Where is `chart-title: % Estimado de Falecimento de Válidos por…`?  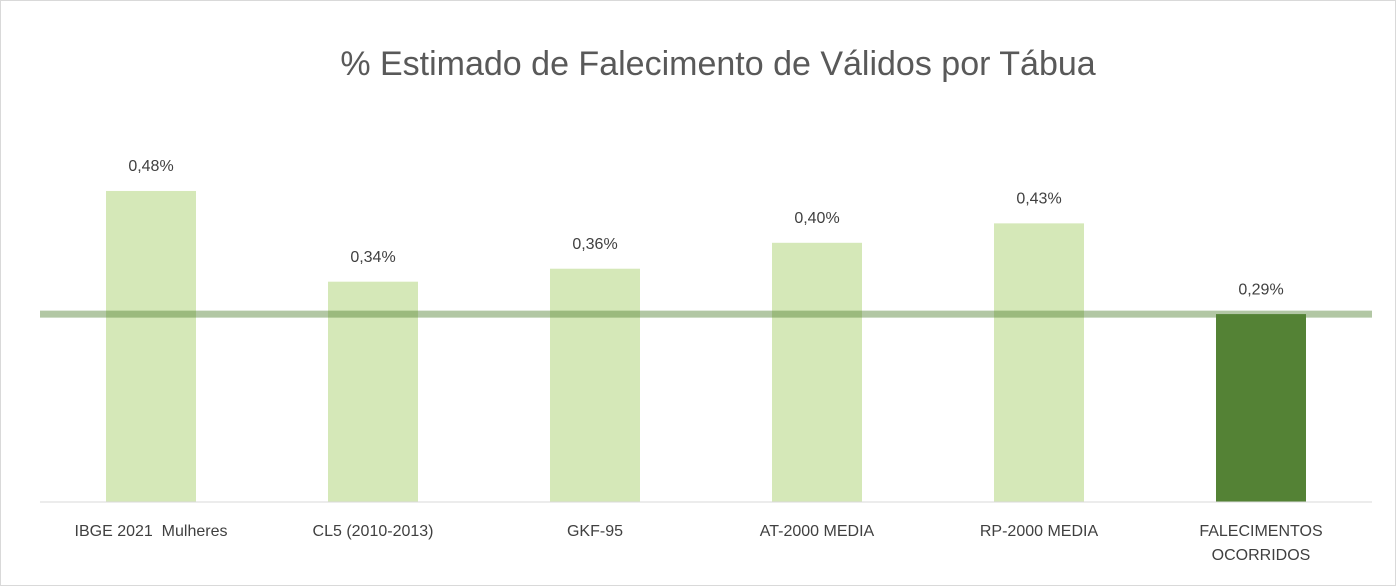 chart-title: % Estimado de Falecimento de Válidos por… is located at coordinates (717, 64).